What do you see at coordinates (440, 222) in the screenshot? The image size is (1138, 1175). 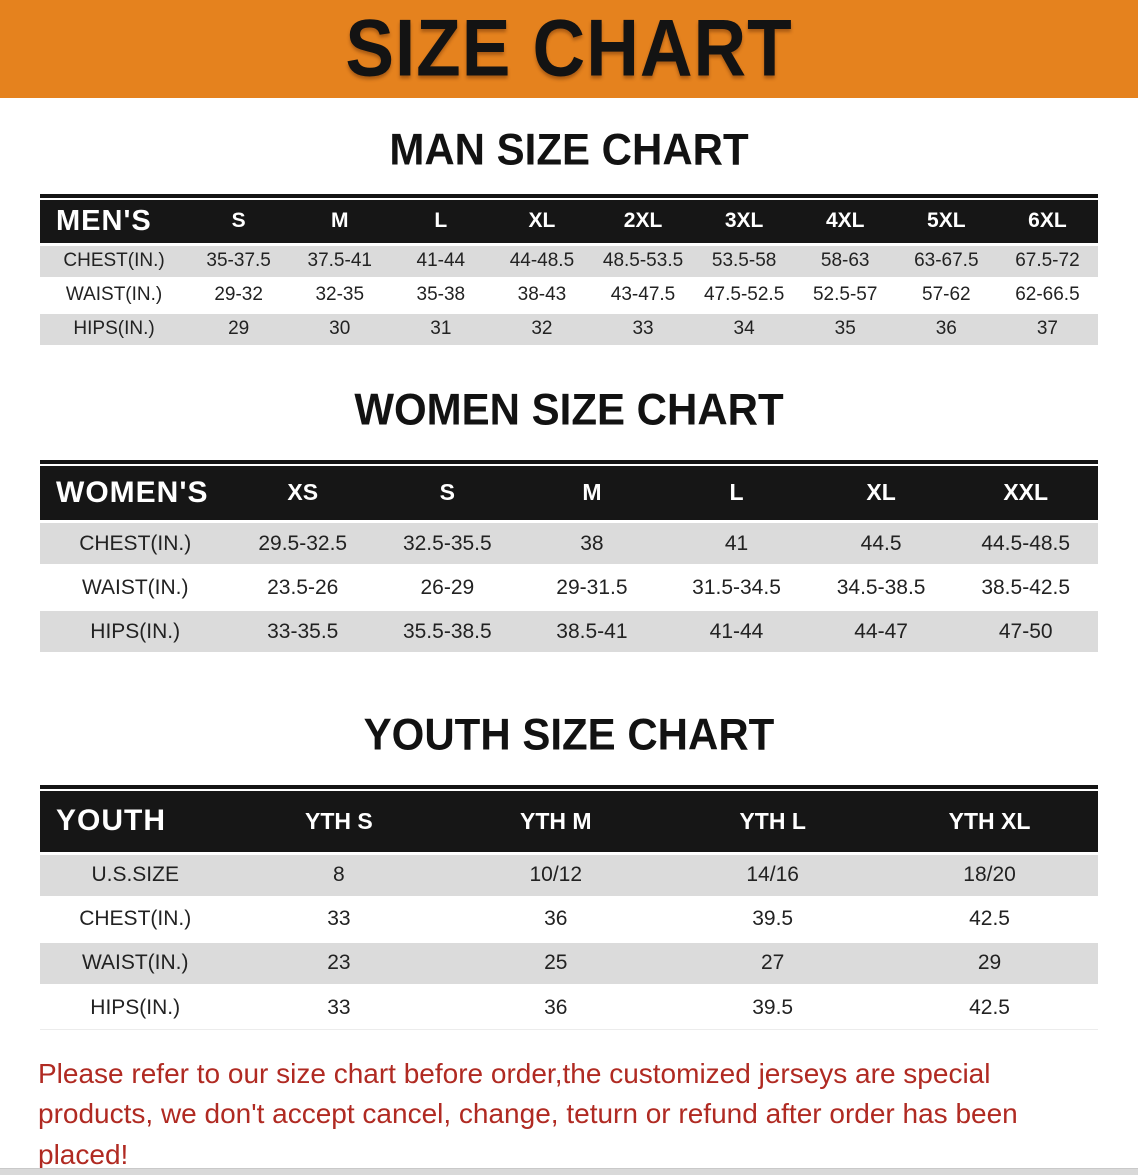 I see `men-size-column-header: L` at bounding box center [440, 222].